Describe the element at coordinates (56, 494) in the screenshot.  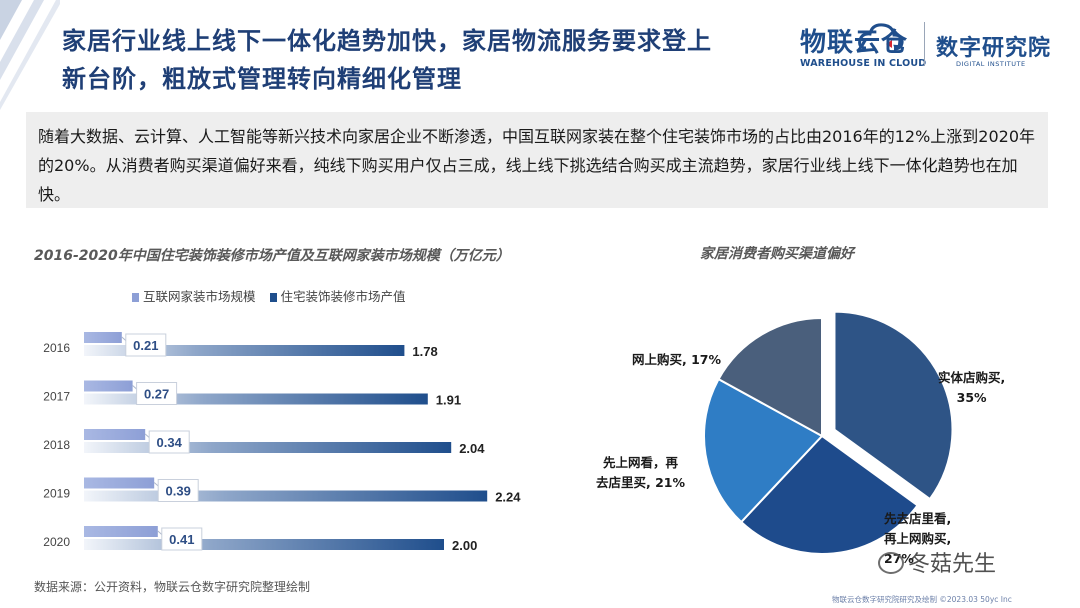
I see `y-tick-label: 2019` at that location.